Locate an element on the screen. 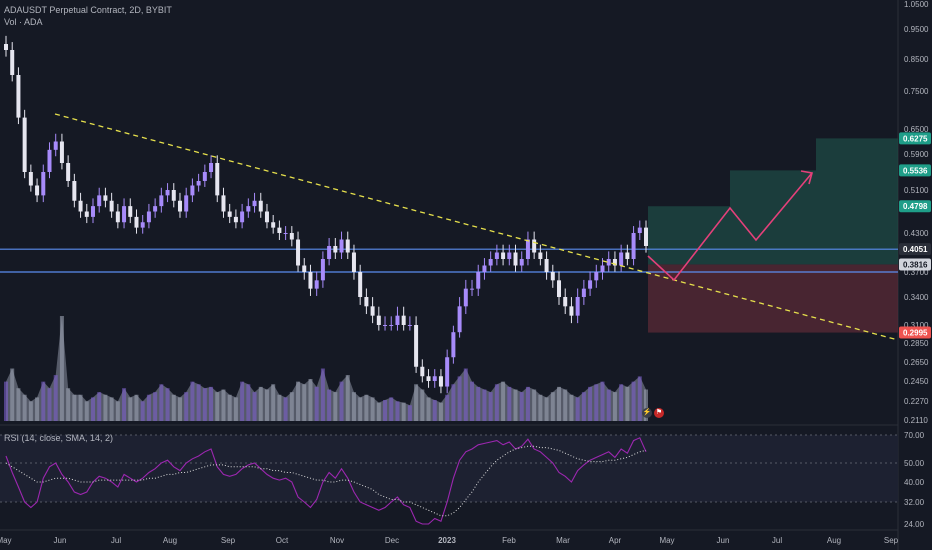  time-tick-label: Jul is located at coordinates (777, 540).